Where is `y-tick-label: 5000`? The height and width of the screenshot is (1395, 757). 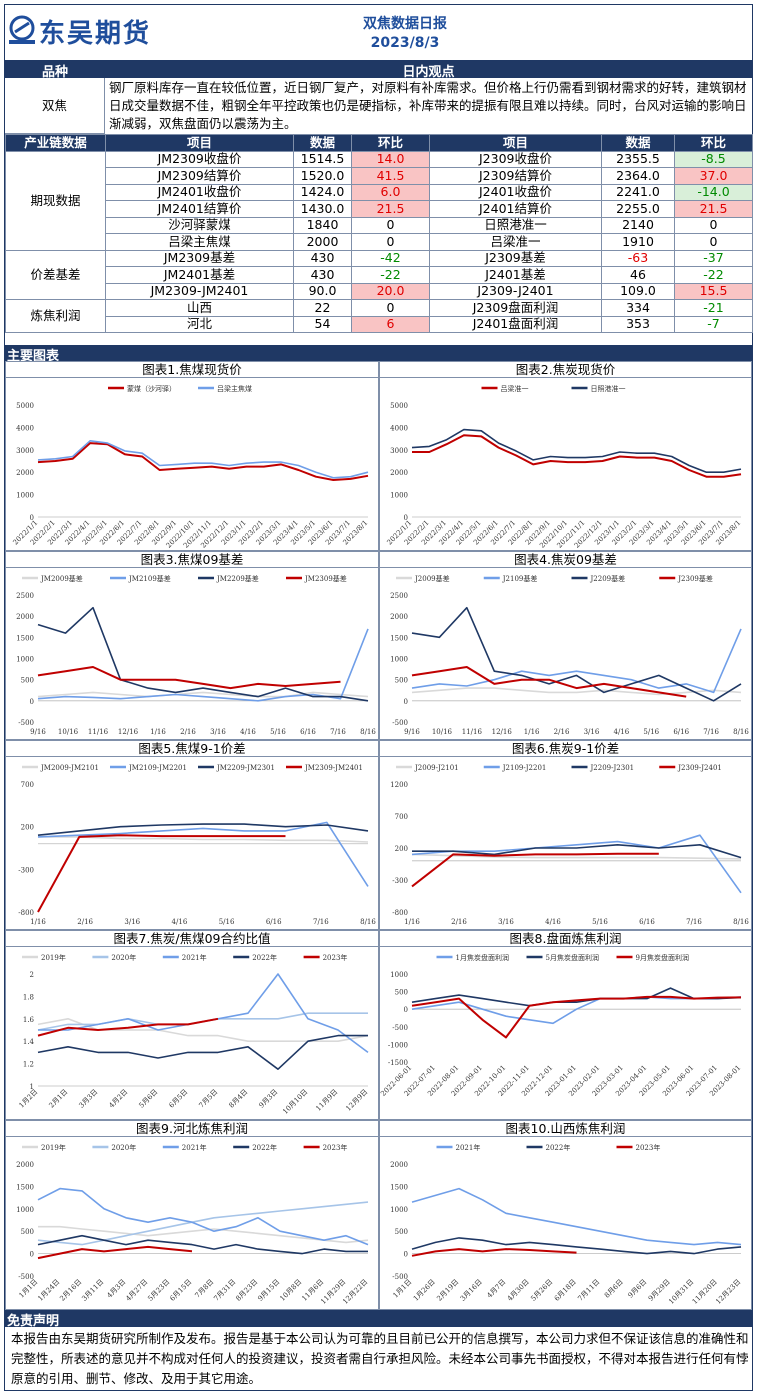 y-tick-label: 5000 is located at coordinates (399, 406).